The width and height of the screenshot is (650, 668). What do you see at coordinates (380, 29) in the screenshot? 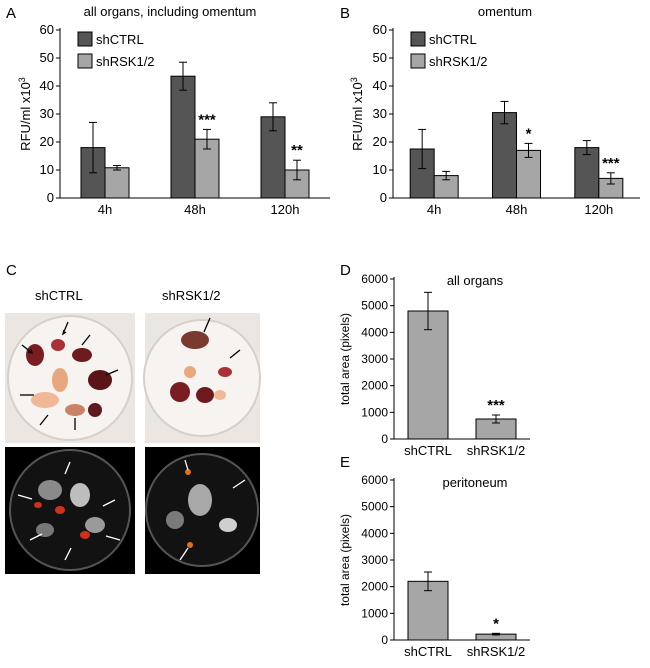
I see `chart-b-y-tick-label: 60` at bounding box center [380, 29].